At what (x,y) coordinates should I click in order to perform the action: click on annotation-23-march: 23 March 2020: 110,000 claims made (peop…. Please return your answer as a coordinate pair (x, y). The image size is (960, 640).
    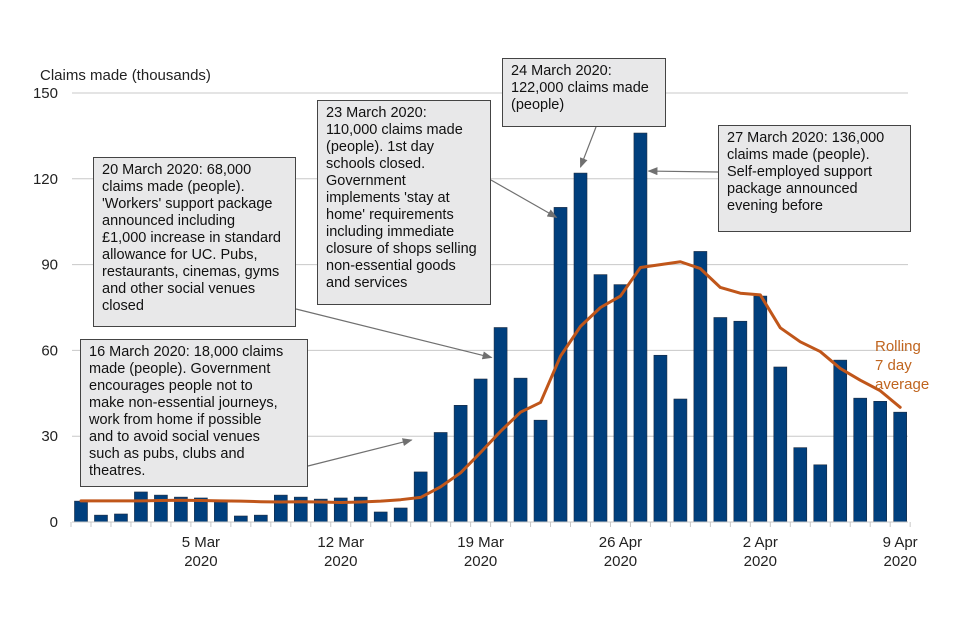
    Looking at the image, I should click on (404, 202).